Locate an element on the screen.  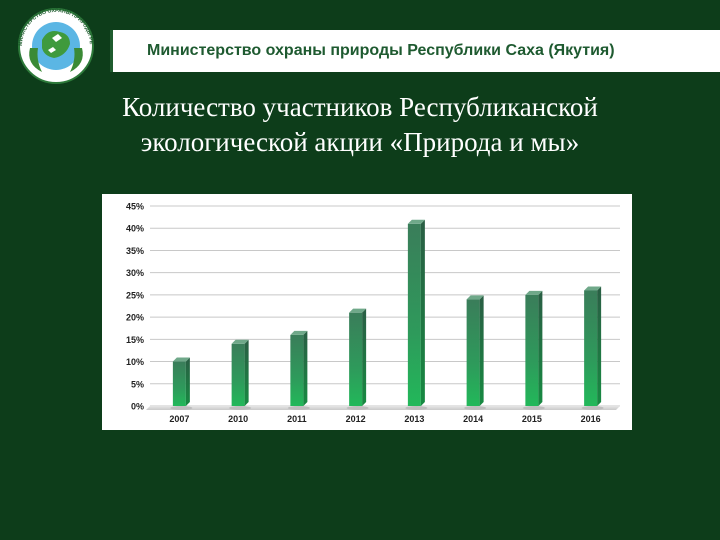
y-tick-label: 45% is located at coordinates (135, 207).